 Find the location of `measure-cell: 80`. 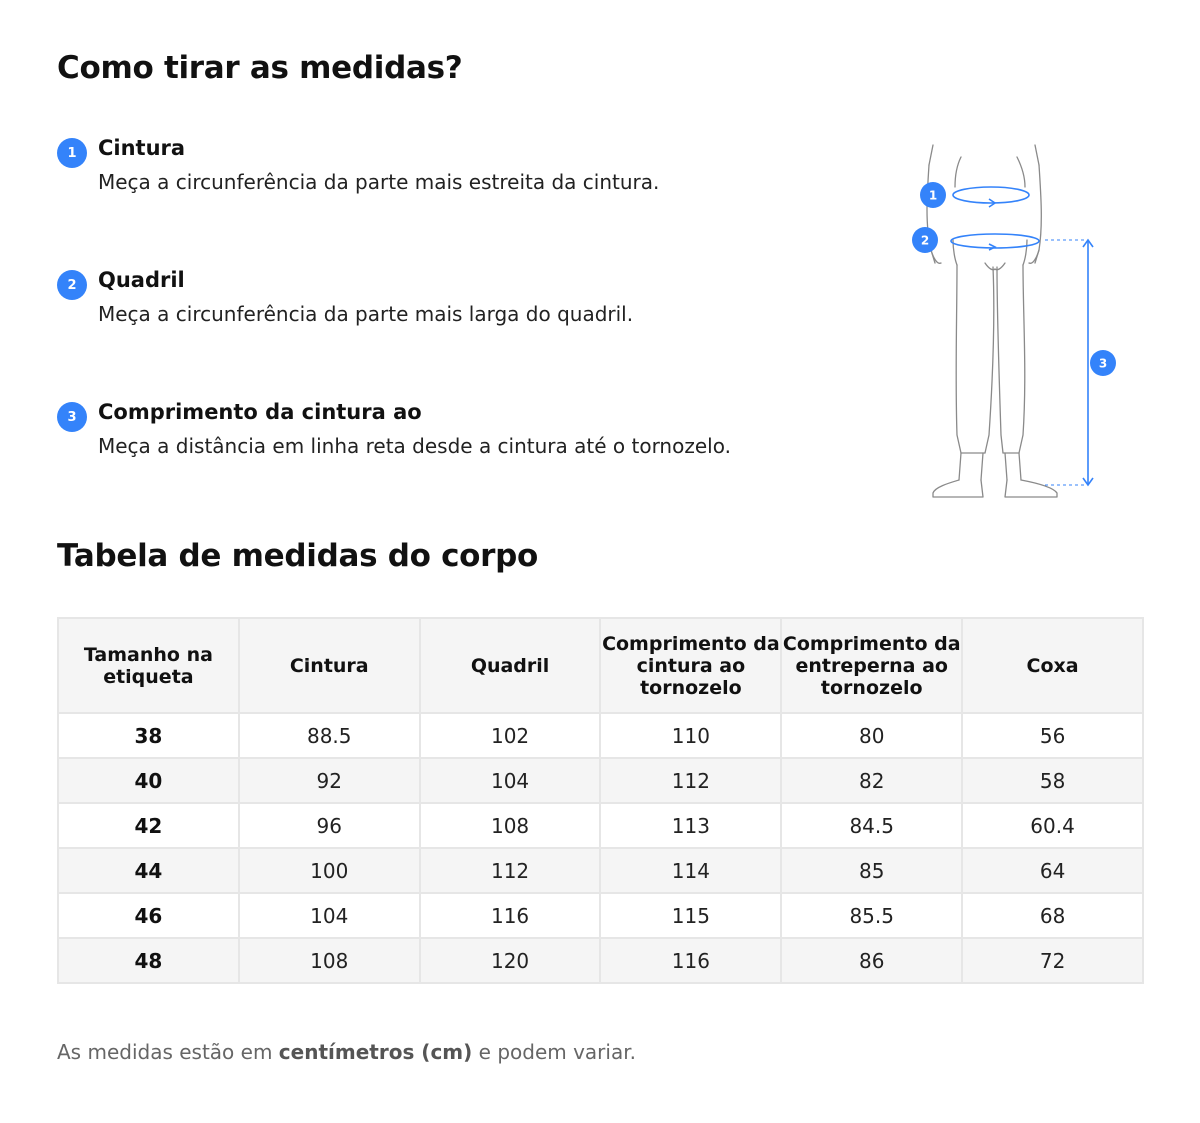

measure-cell: 80 is located at coordinates (872, 735).